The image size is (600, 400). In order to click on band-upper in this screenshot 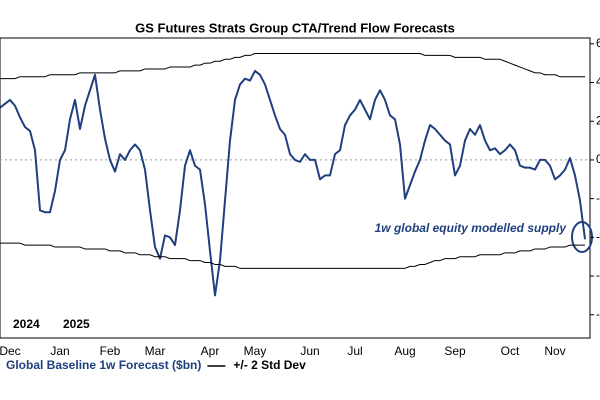, I will do `click(292, 66)`.